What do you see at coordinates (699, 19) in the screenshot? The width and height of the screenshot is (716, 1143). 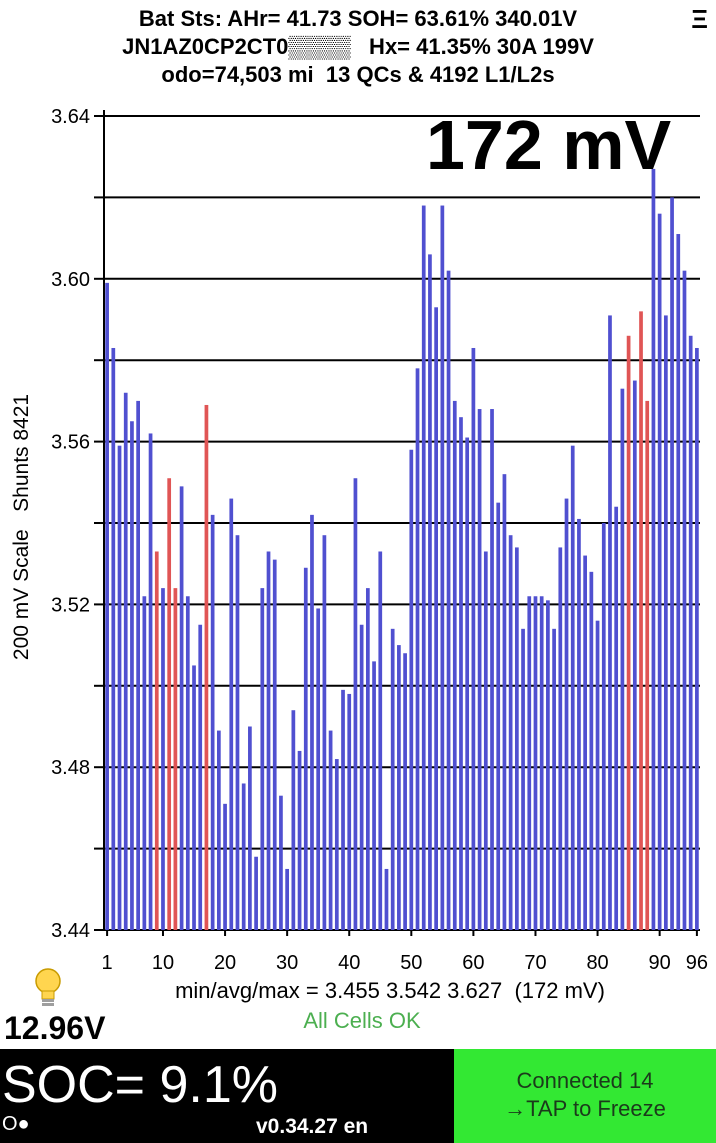 I see `menu-icon: Ξ` at bounding box center [699, 19].